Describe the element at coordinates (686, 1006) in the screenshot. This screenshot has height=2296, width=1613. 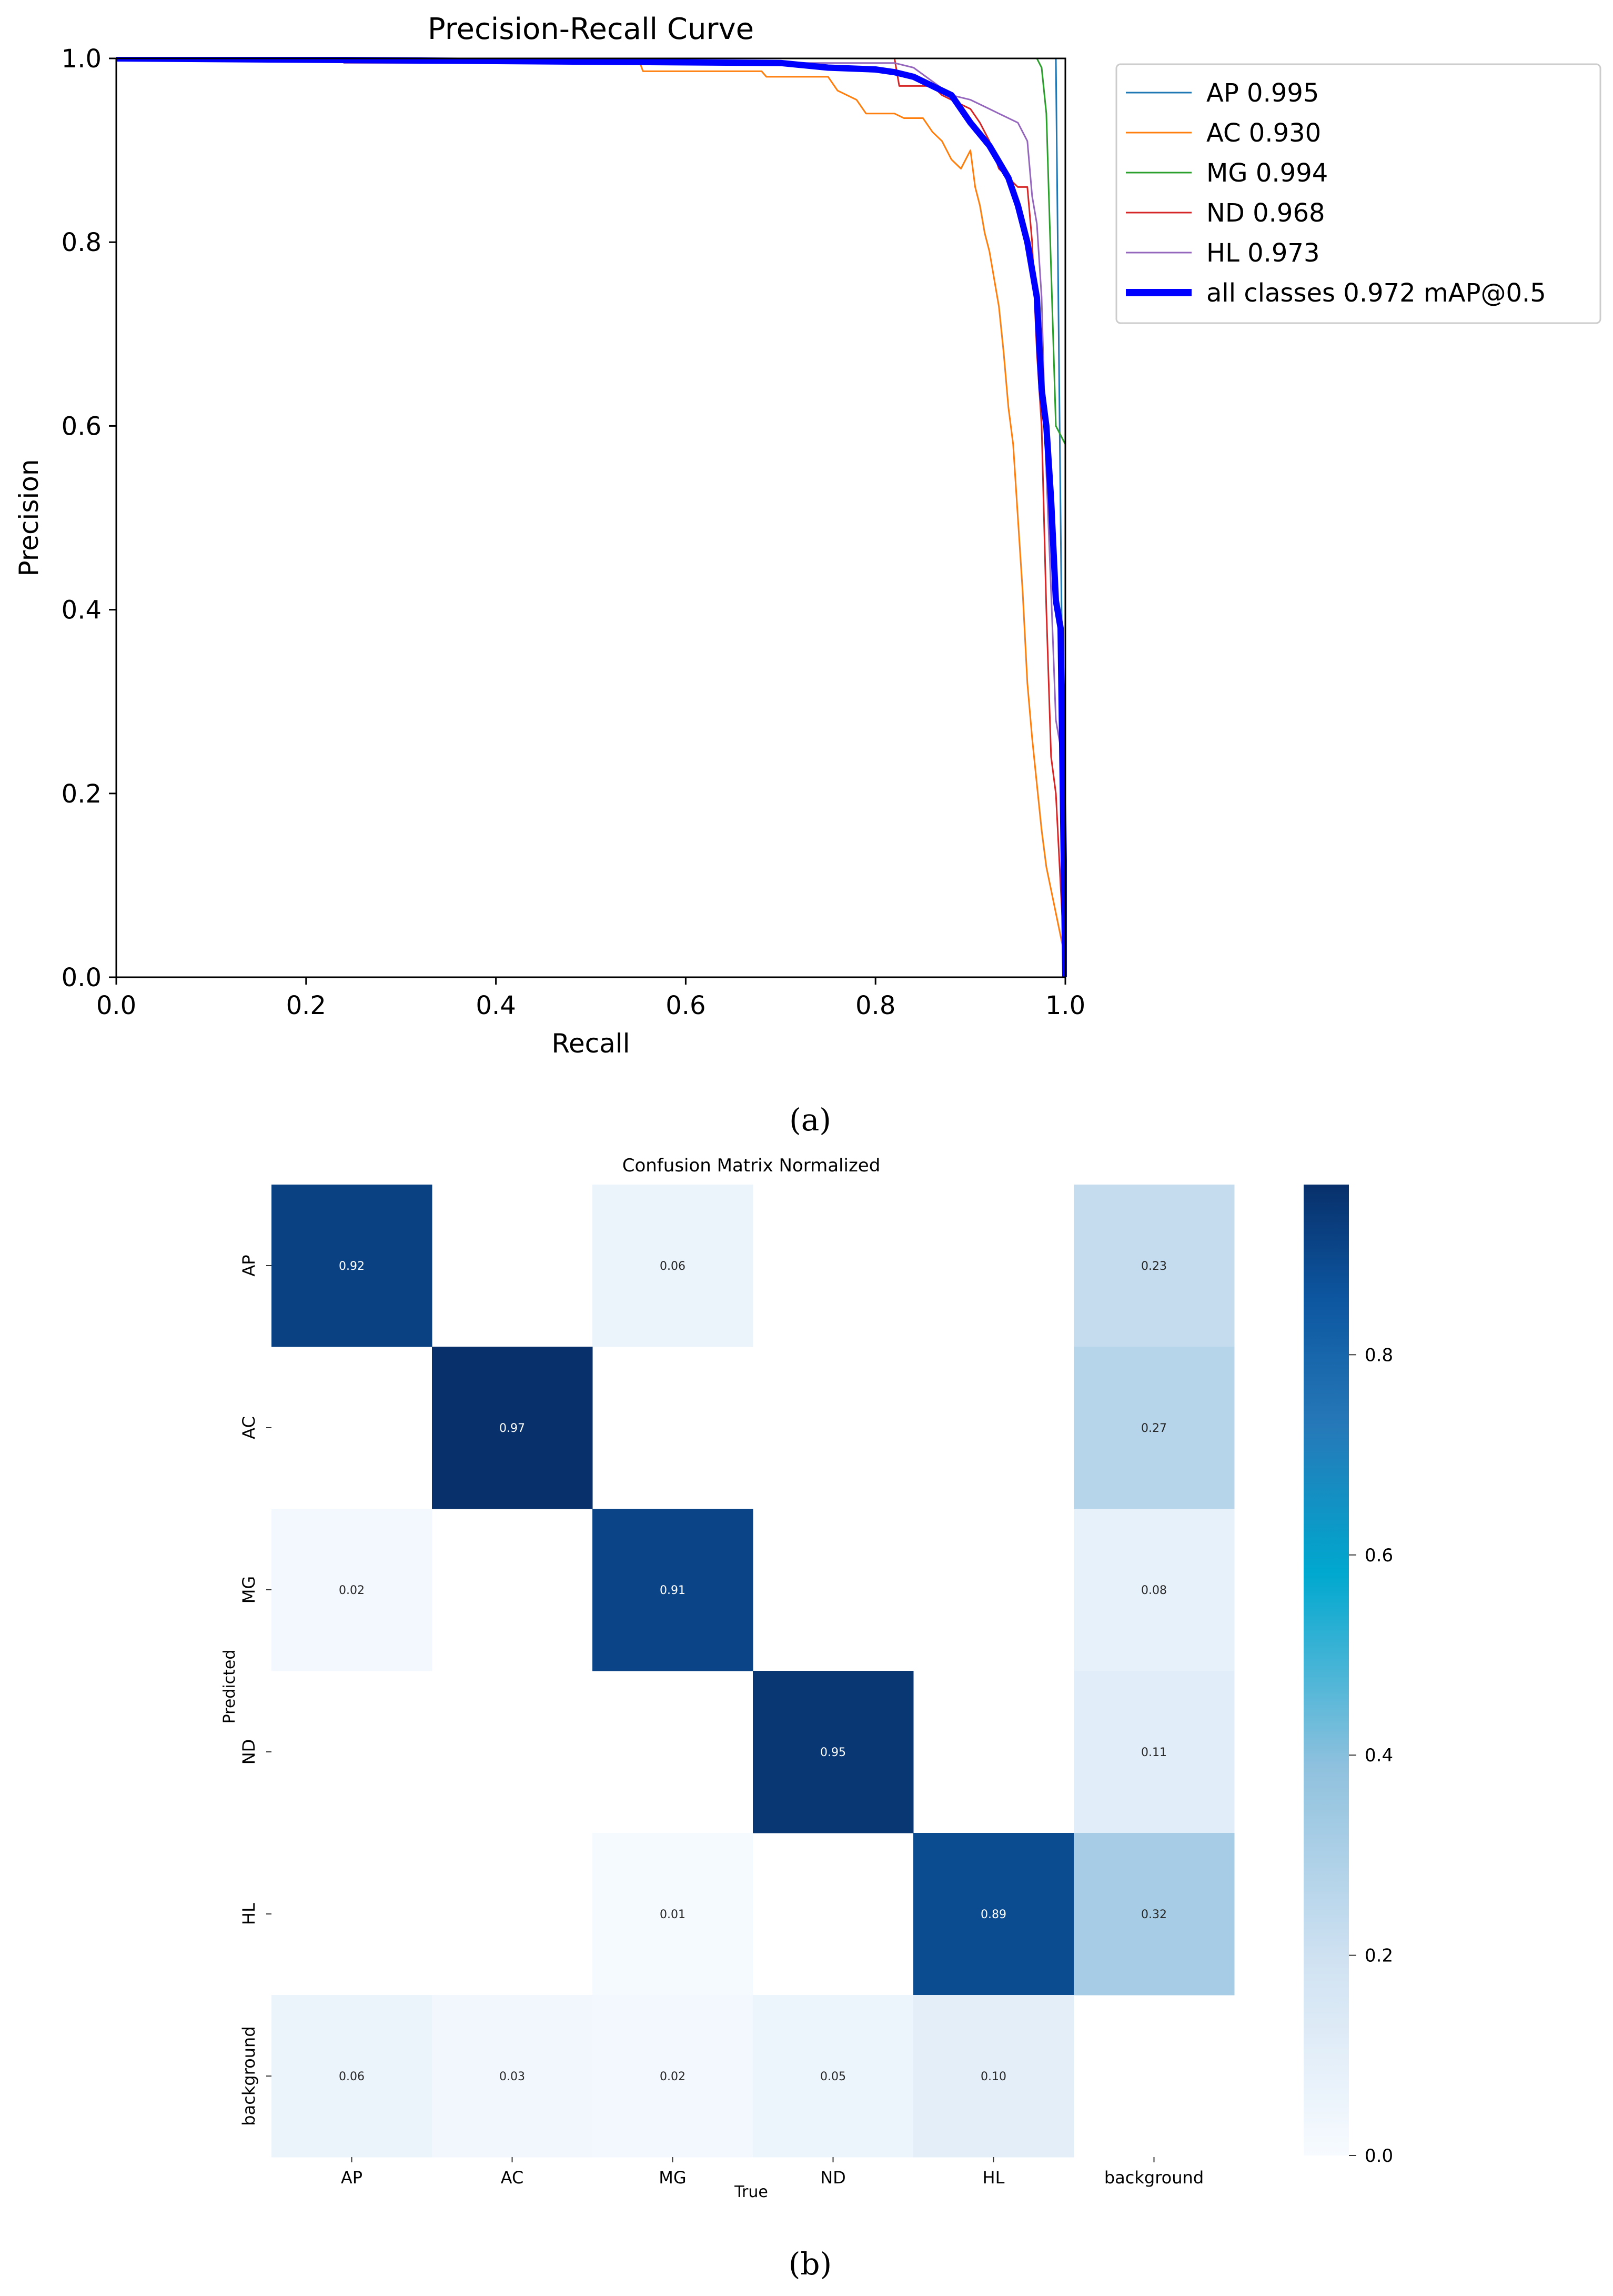
I see `pr-x-tick-label: 0.6` at that location.